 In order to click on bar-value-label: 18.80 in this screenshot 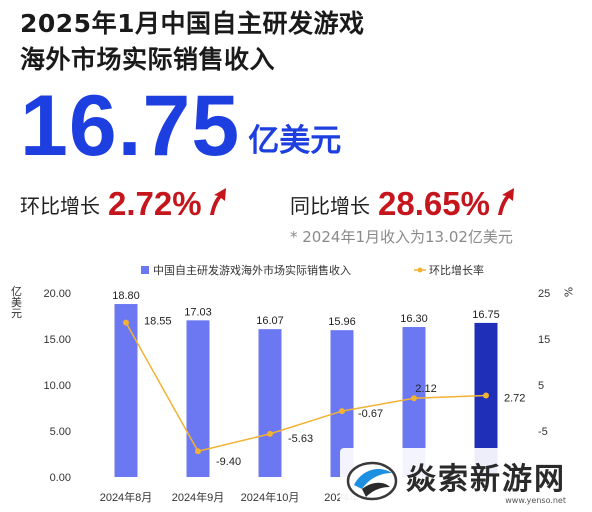, I will do `click(126, 296)`.